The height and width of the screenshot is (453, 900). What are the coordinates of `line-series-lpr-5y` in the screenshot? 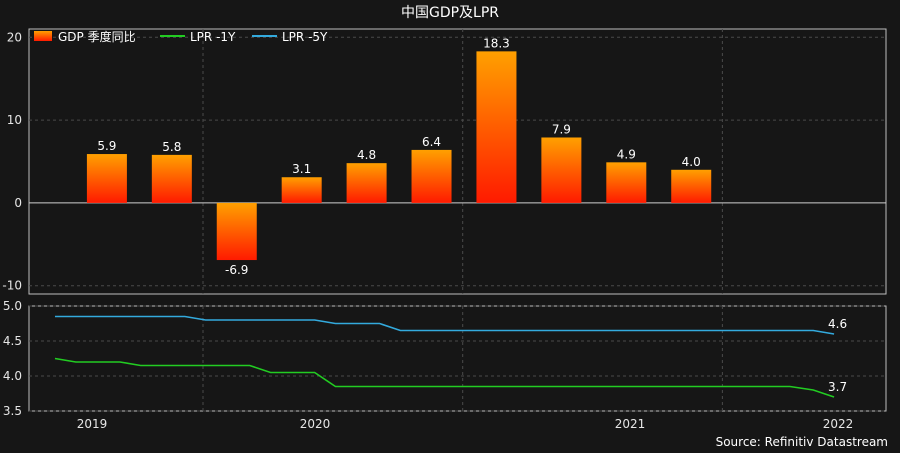 It's located at (444, 325).